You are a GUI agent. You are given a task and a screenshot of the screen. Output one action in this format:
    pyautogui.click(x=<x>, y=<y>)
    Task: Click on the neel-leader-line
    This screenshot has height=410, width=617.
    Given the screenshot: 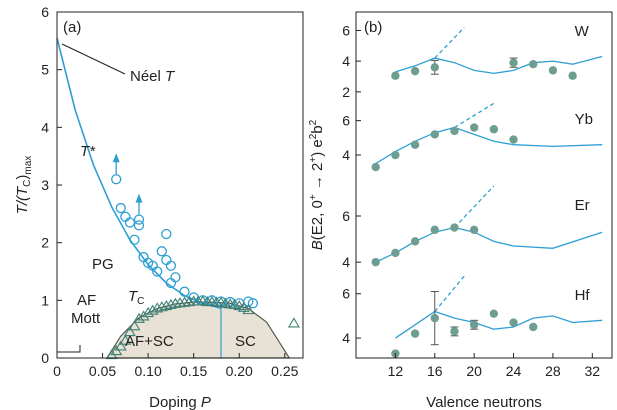 What is the action you would take?
    pyautogui.click(x=93, y=59)
    